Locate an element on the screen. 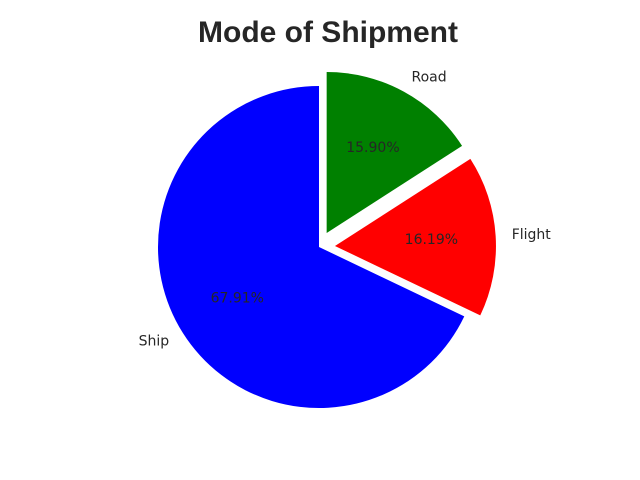 The height and width of the screenshot is (480, 640). pct-label-road: 15.90% is located at coordinates (372, 148).